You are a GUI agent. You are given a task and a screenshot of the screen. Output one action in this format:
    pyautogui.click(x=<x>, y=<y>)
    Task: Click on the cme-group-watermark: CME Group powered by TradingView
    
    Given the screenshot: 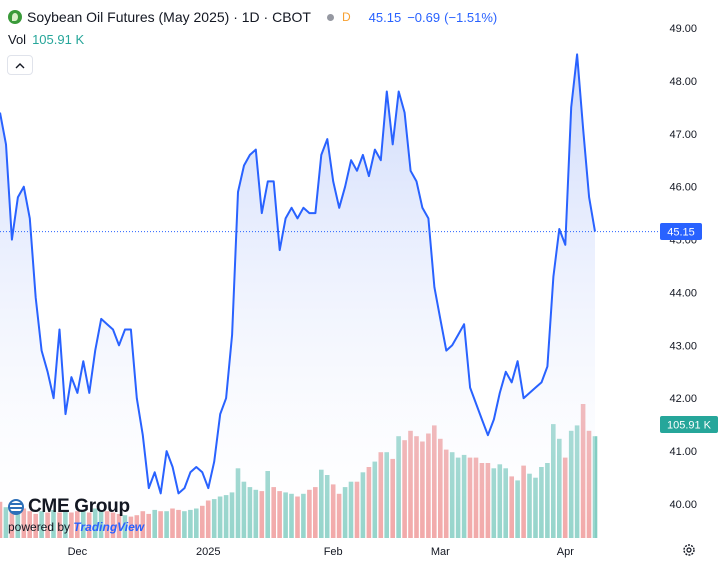 What is the action you would take?
    pyautogui.click(x=76, y=515)
    